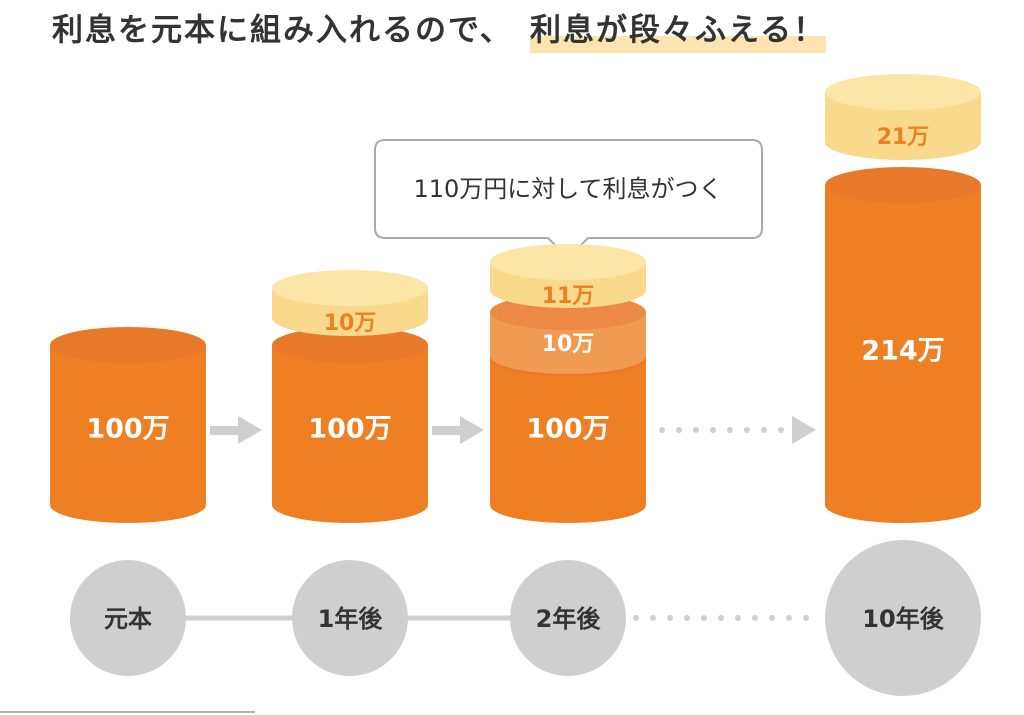  Describe the element at coordinates (567, 189) in the screenshot. I see `callout-text: 110万円に対して利息がつく` at that location.